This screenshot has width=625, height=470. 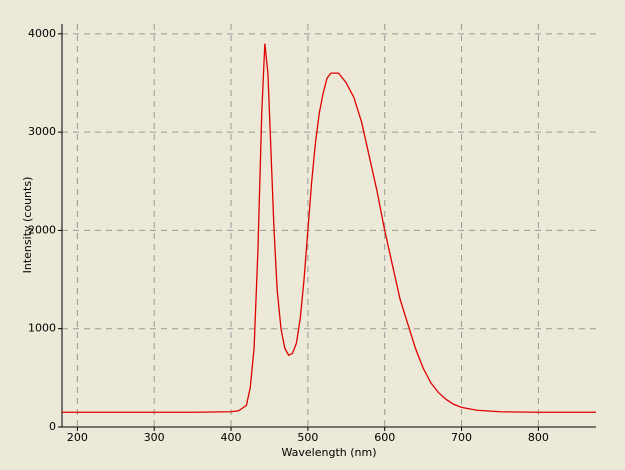 I want to click on x-tick-label: 700, so click(x=461, y=437).